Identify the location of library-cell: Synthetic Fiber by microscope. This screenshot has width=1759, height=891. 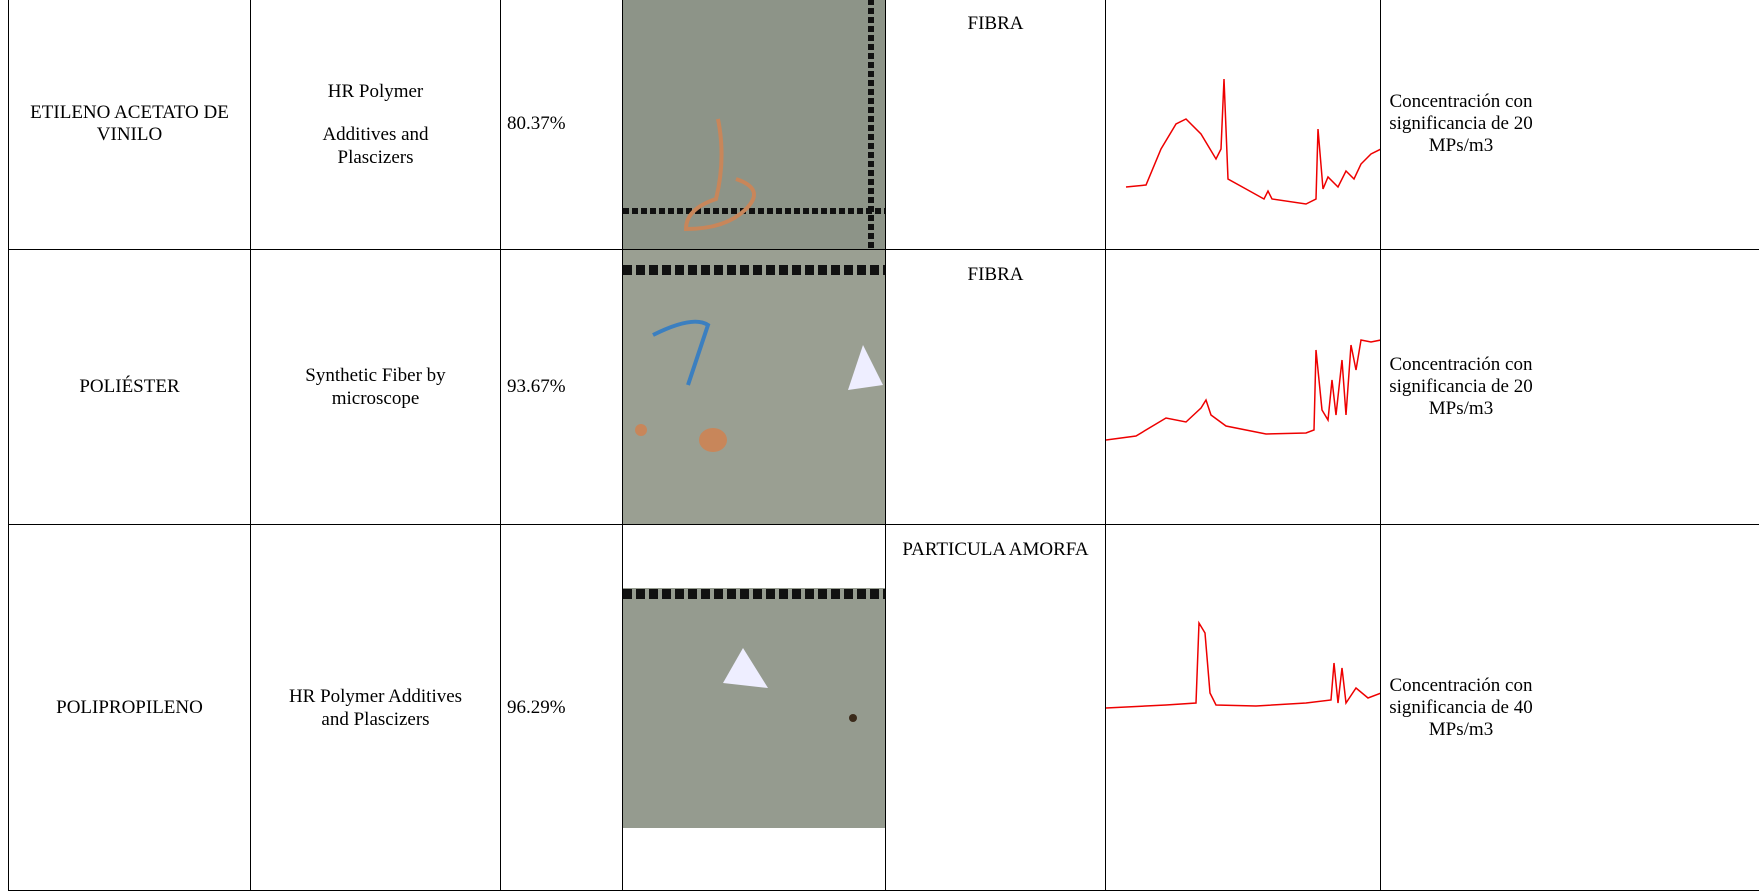
(376, 387).